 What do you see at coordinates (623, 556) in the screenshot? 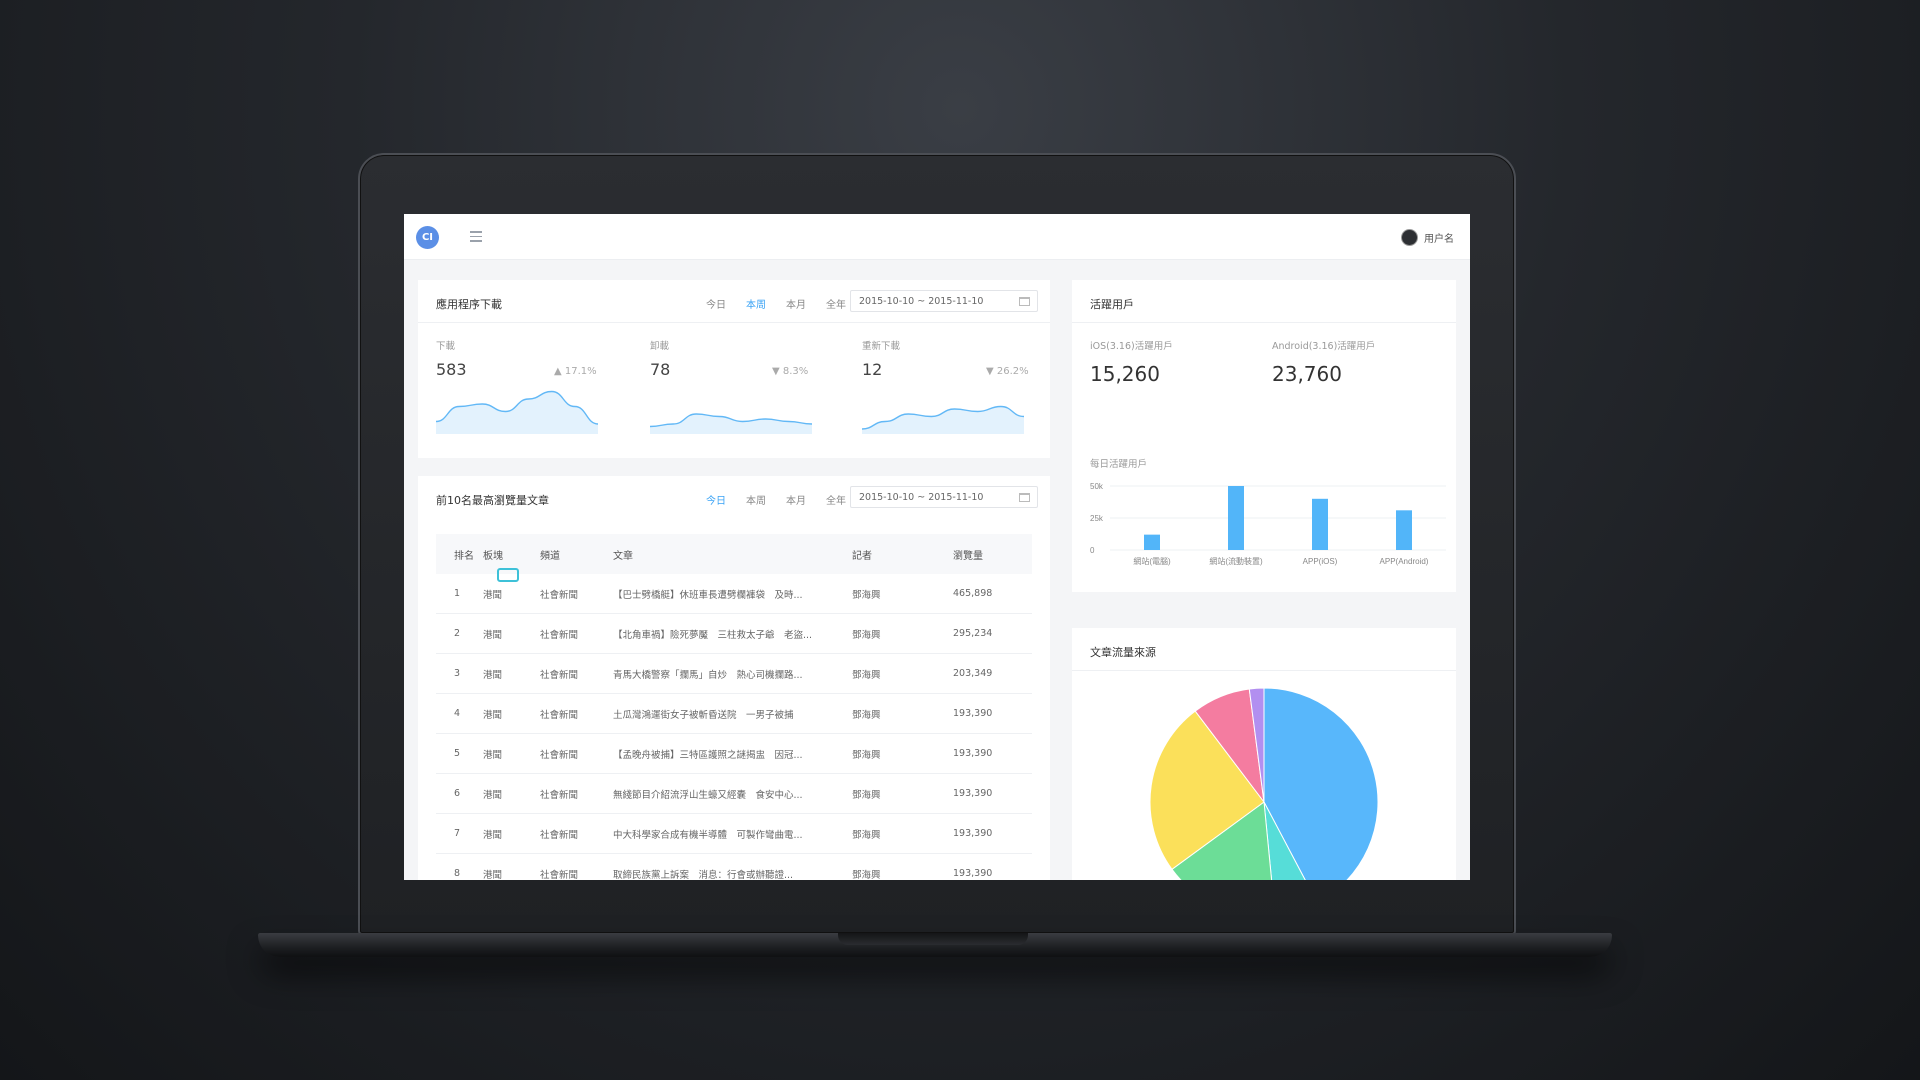
I see `col-article: 文章` at bounding box center [623, 556].